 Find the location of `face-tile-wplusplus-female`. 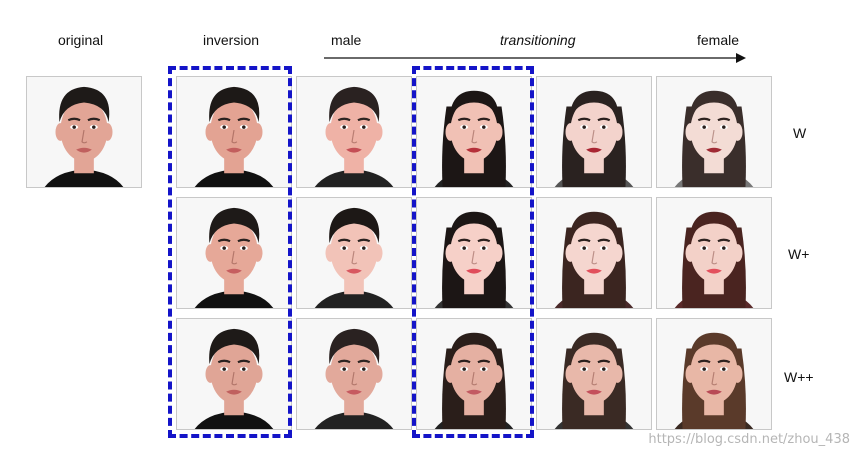

face-tile-wplusplus-female is located at coordinates (714, 374).